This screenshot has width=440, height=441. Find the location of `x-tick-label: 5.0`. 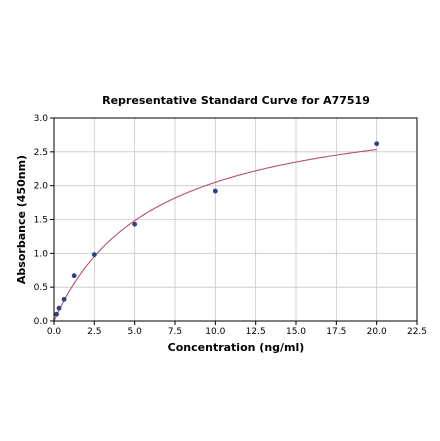

x-tick-label: 5.0 is located at coordinates (135, 332).